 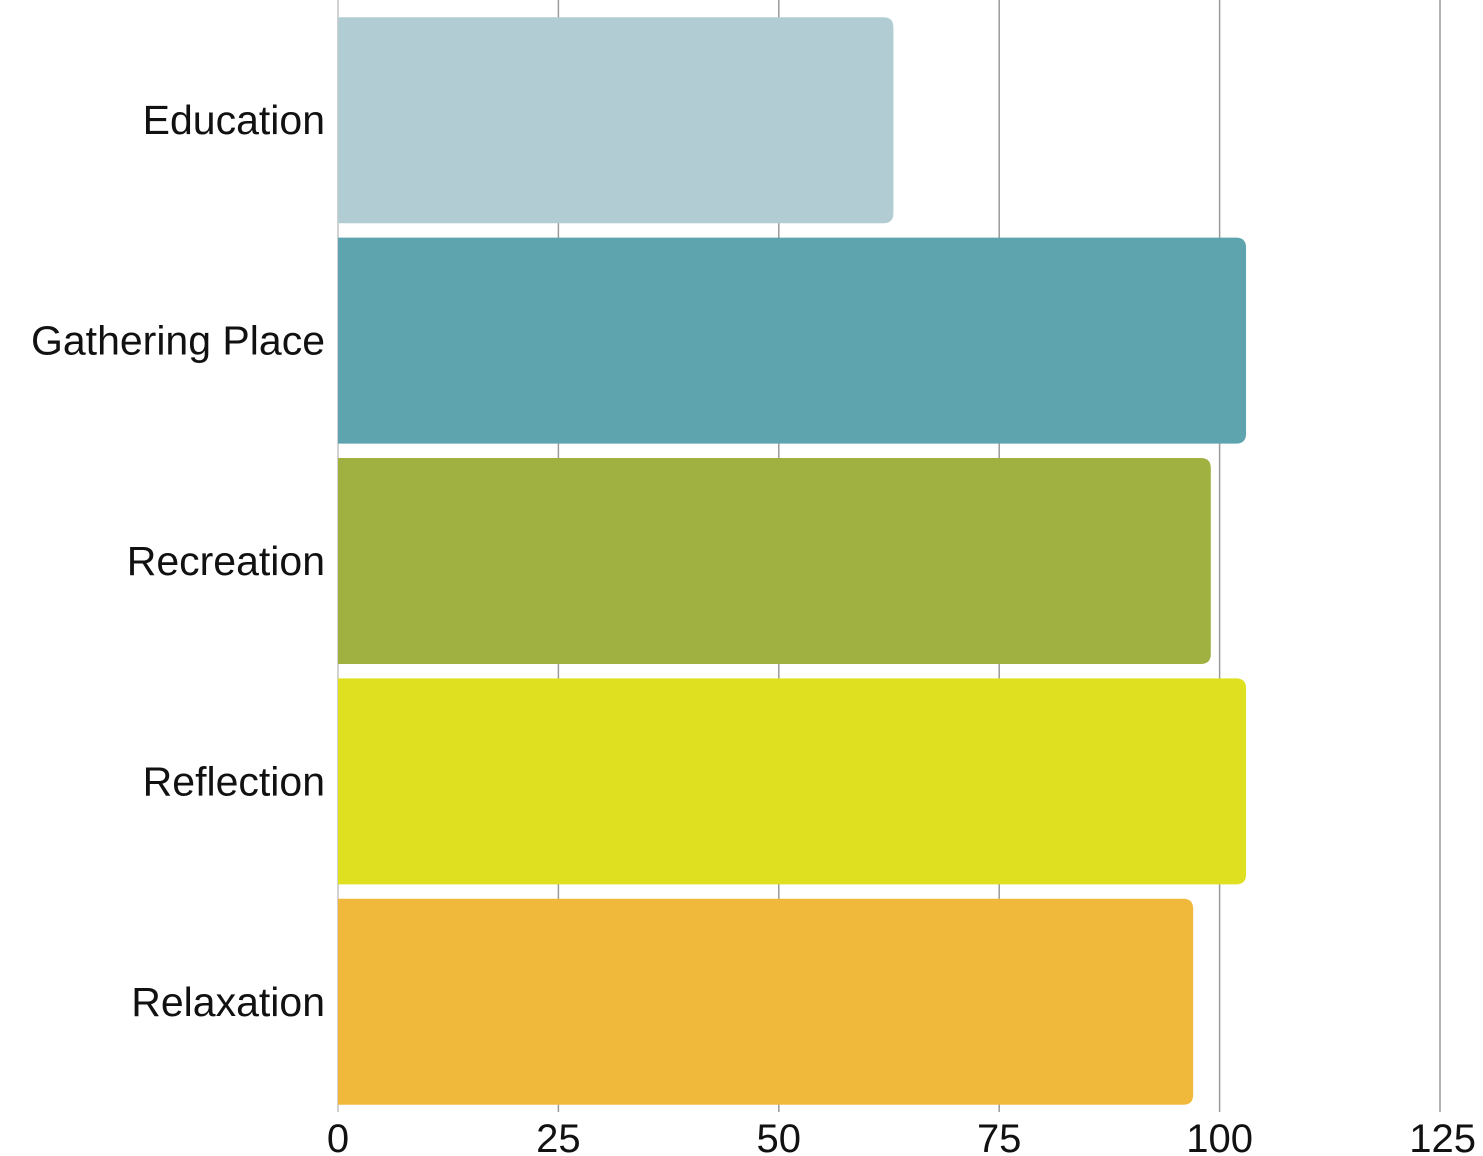 I want to click on x-tick-label: 125, so click(x=1442, y=1136).